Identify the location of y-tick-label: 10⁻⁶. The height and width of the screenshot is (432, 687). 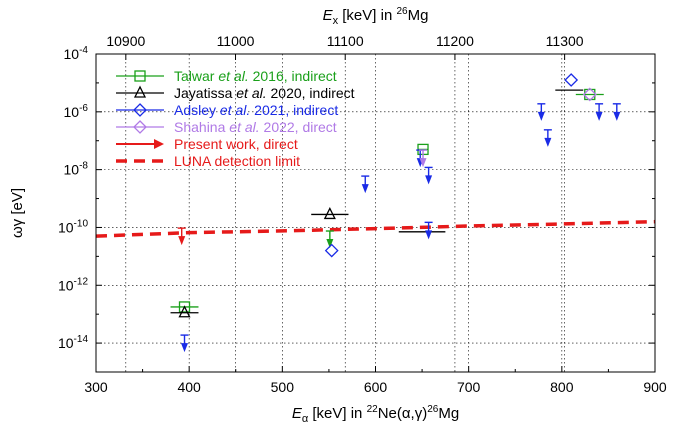
(76, 111).